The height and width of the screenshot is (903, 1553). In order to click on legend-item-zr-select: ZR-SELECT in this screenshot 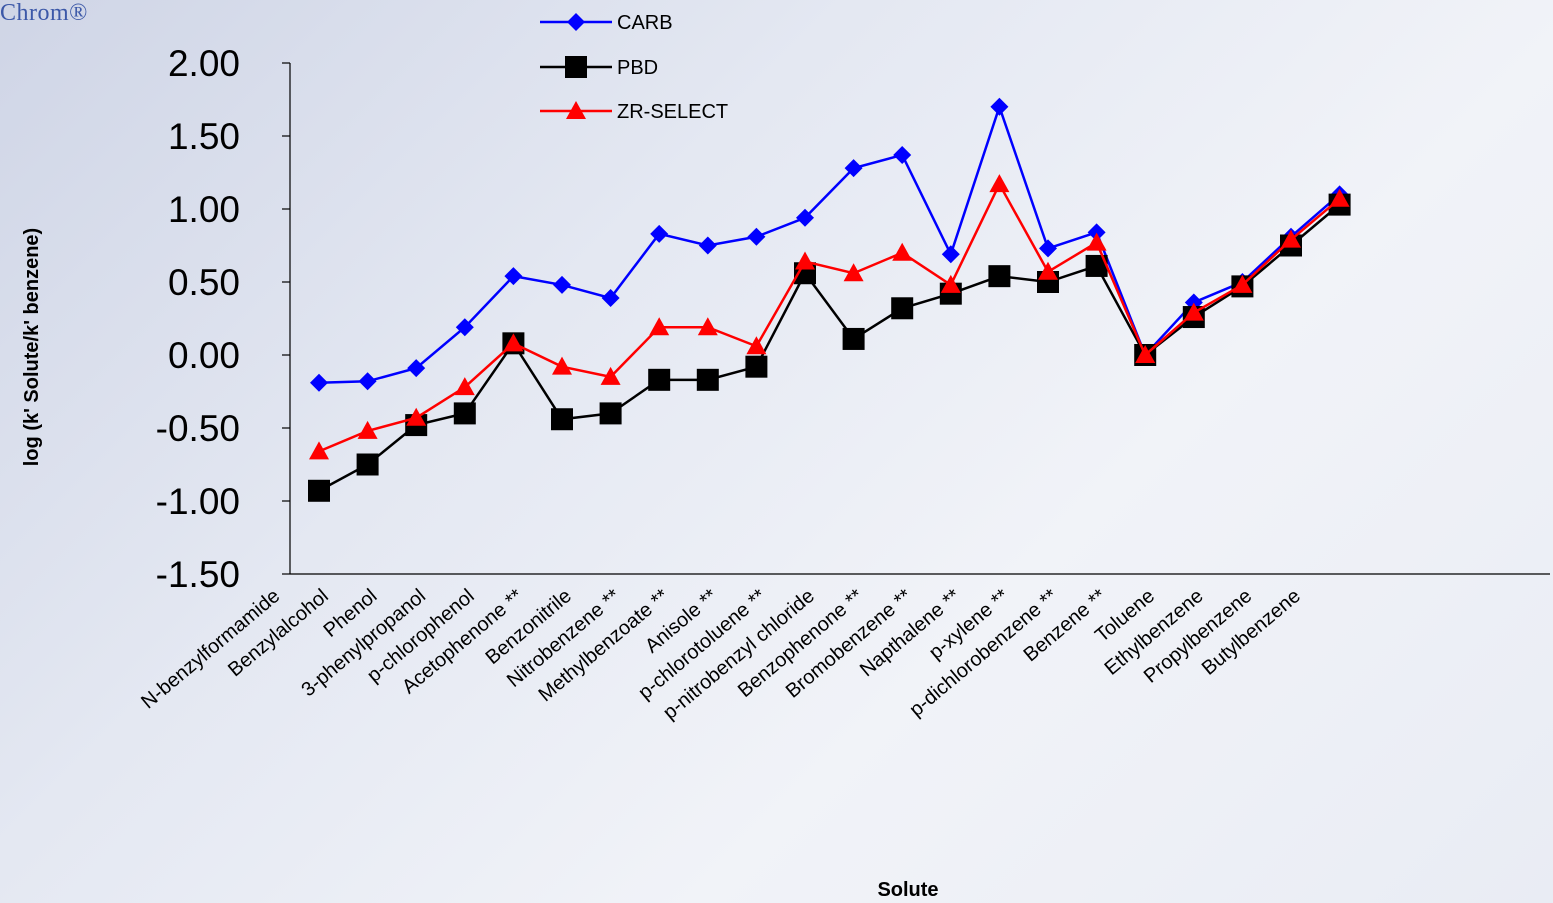, I will do `click(634, 112)`.